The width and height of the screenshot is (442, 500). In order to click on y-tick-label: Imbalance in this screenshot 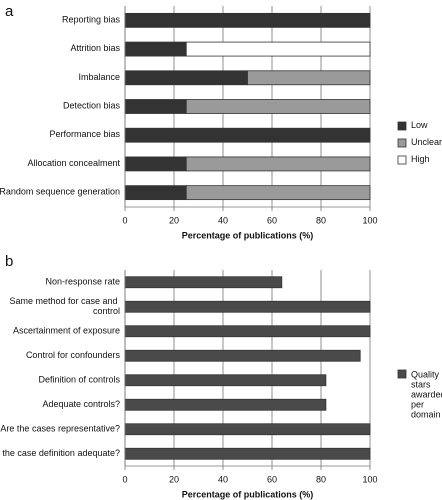, I will do `click(99, 77)`.